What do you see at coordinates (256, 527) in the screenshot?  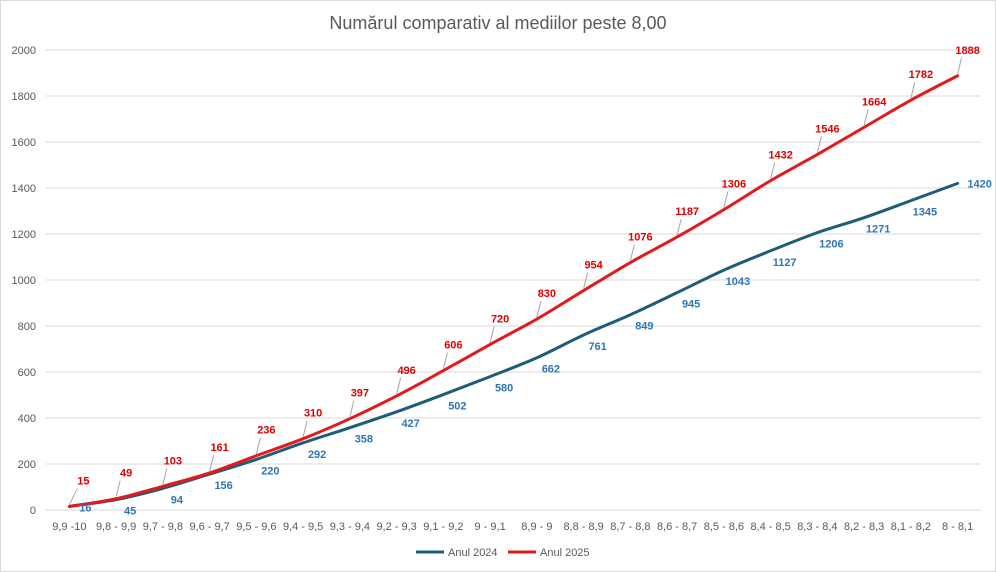 I see `x-tick-label: 9,5 - 9,6` at bounding box center [256, 527].